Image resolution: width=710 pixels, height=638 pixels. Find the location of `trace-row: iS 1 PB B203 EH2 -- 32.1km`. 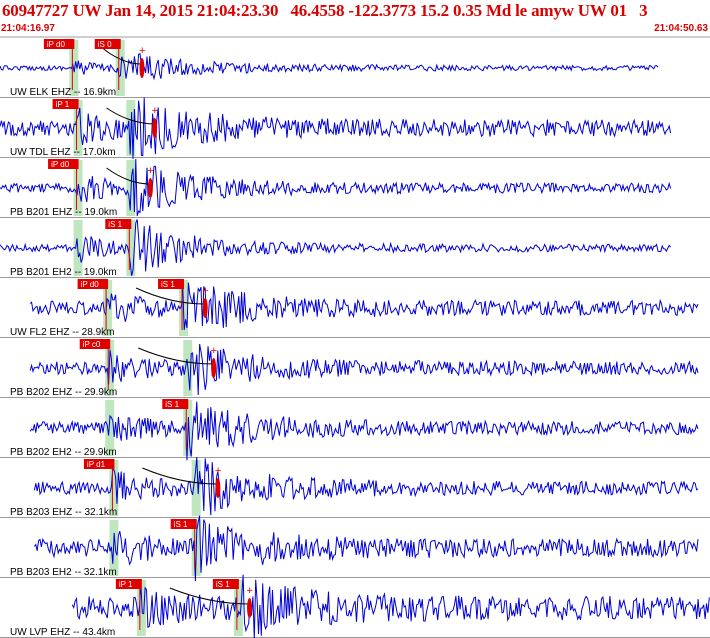

trace-row: iS 1 PB B203 EH2 -- 32.1km is located at coordinates (355, 548).